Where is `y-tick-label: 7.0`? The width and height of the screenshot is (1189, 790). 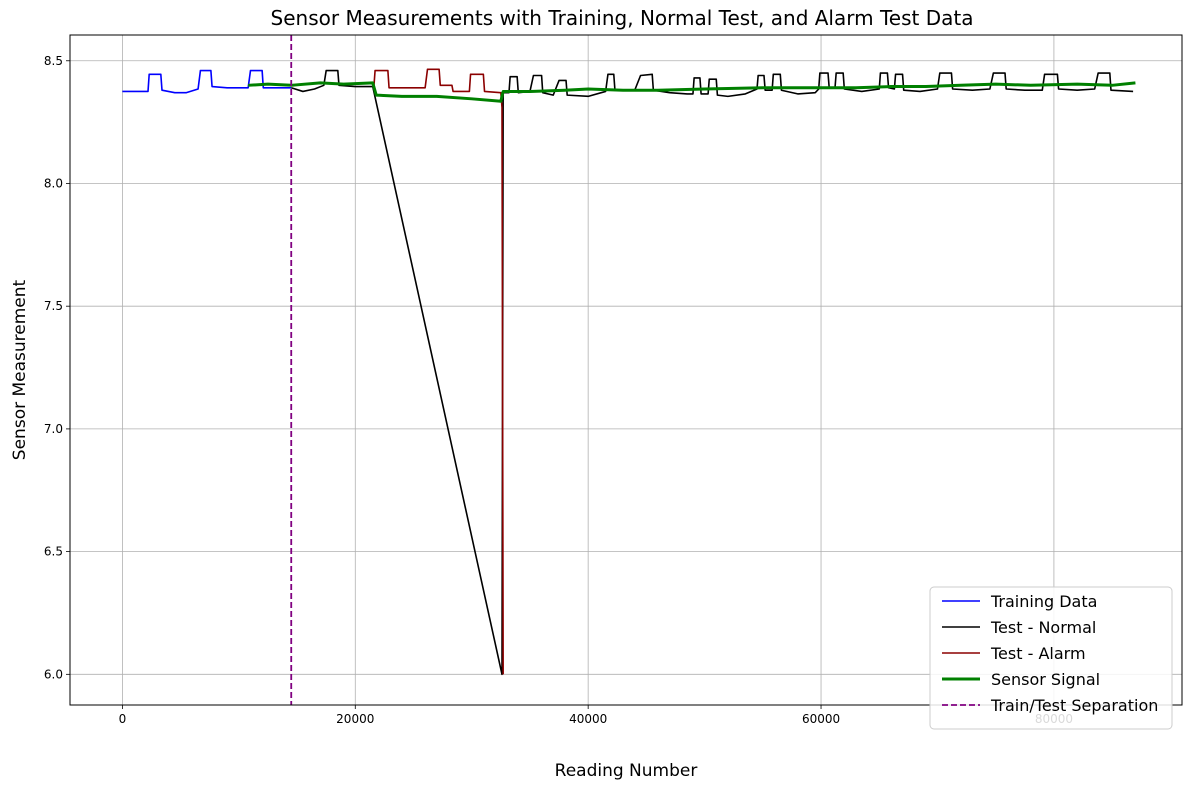
y-tick-label: 7.0 is located at coordinates (53, 429).